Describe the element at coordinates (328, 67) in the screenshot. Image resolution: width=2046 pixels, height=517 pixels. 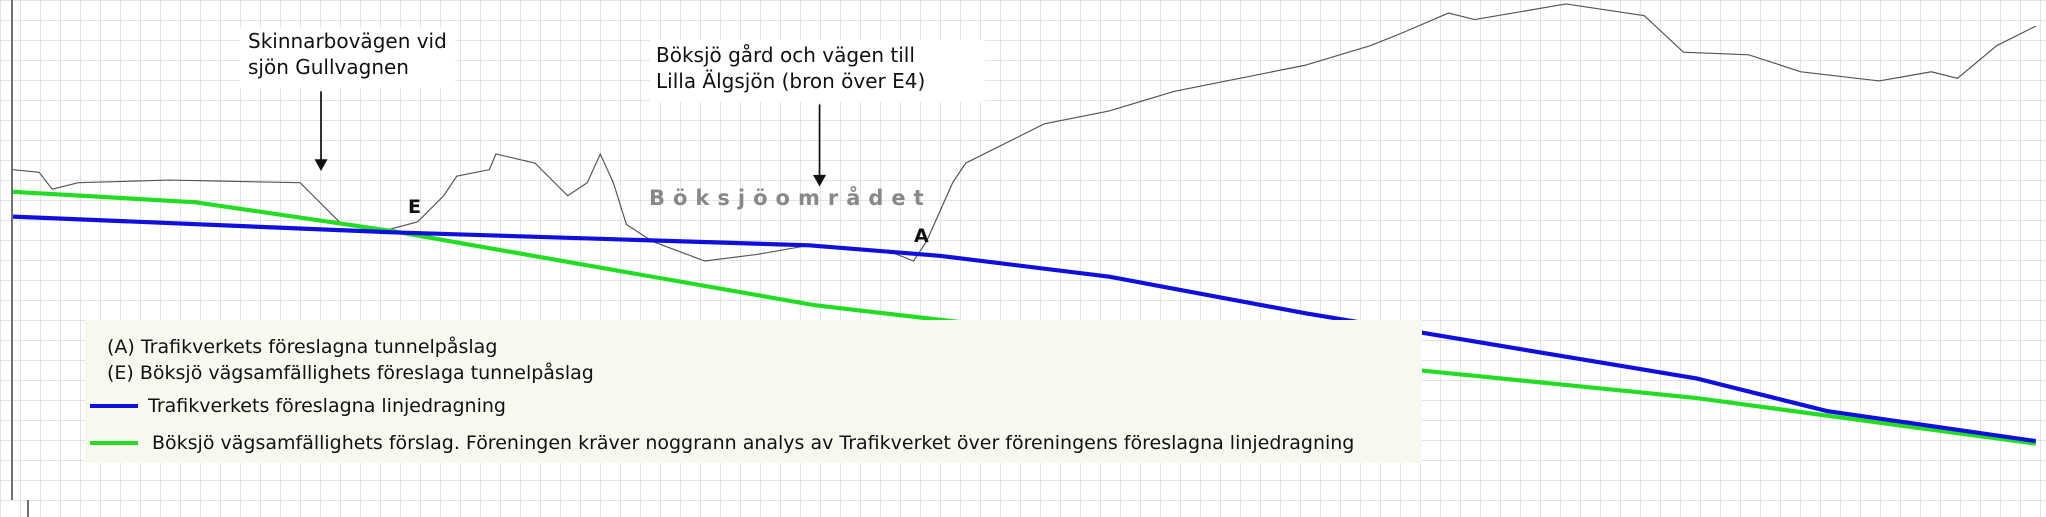
I see `annotation: sjön Gullvagnen` at that location.